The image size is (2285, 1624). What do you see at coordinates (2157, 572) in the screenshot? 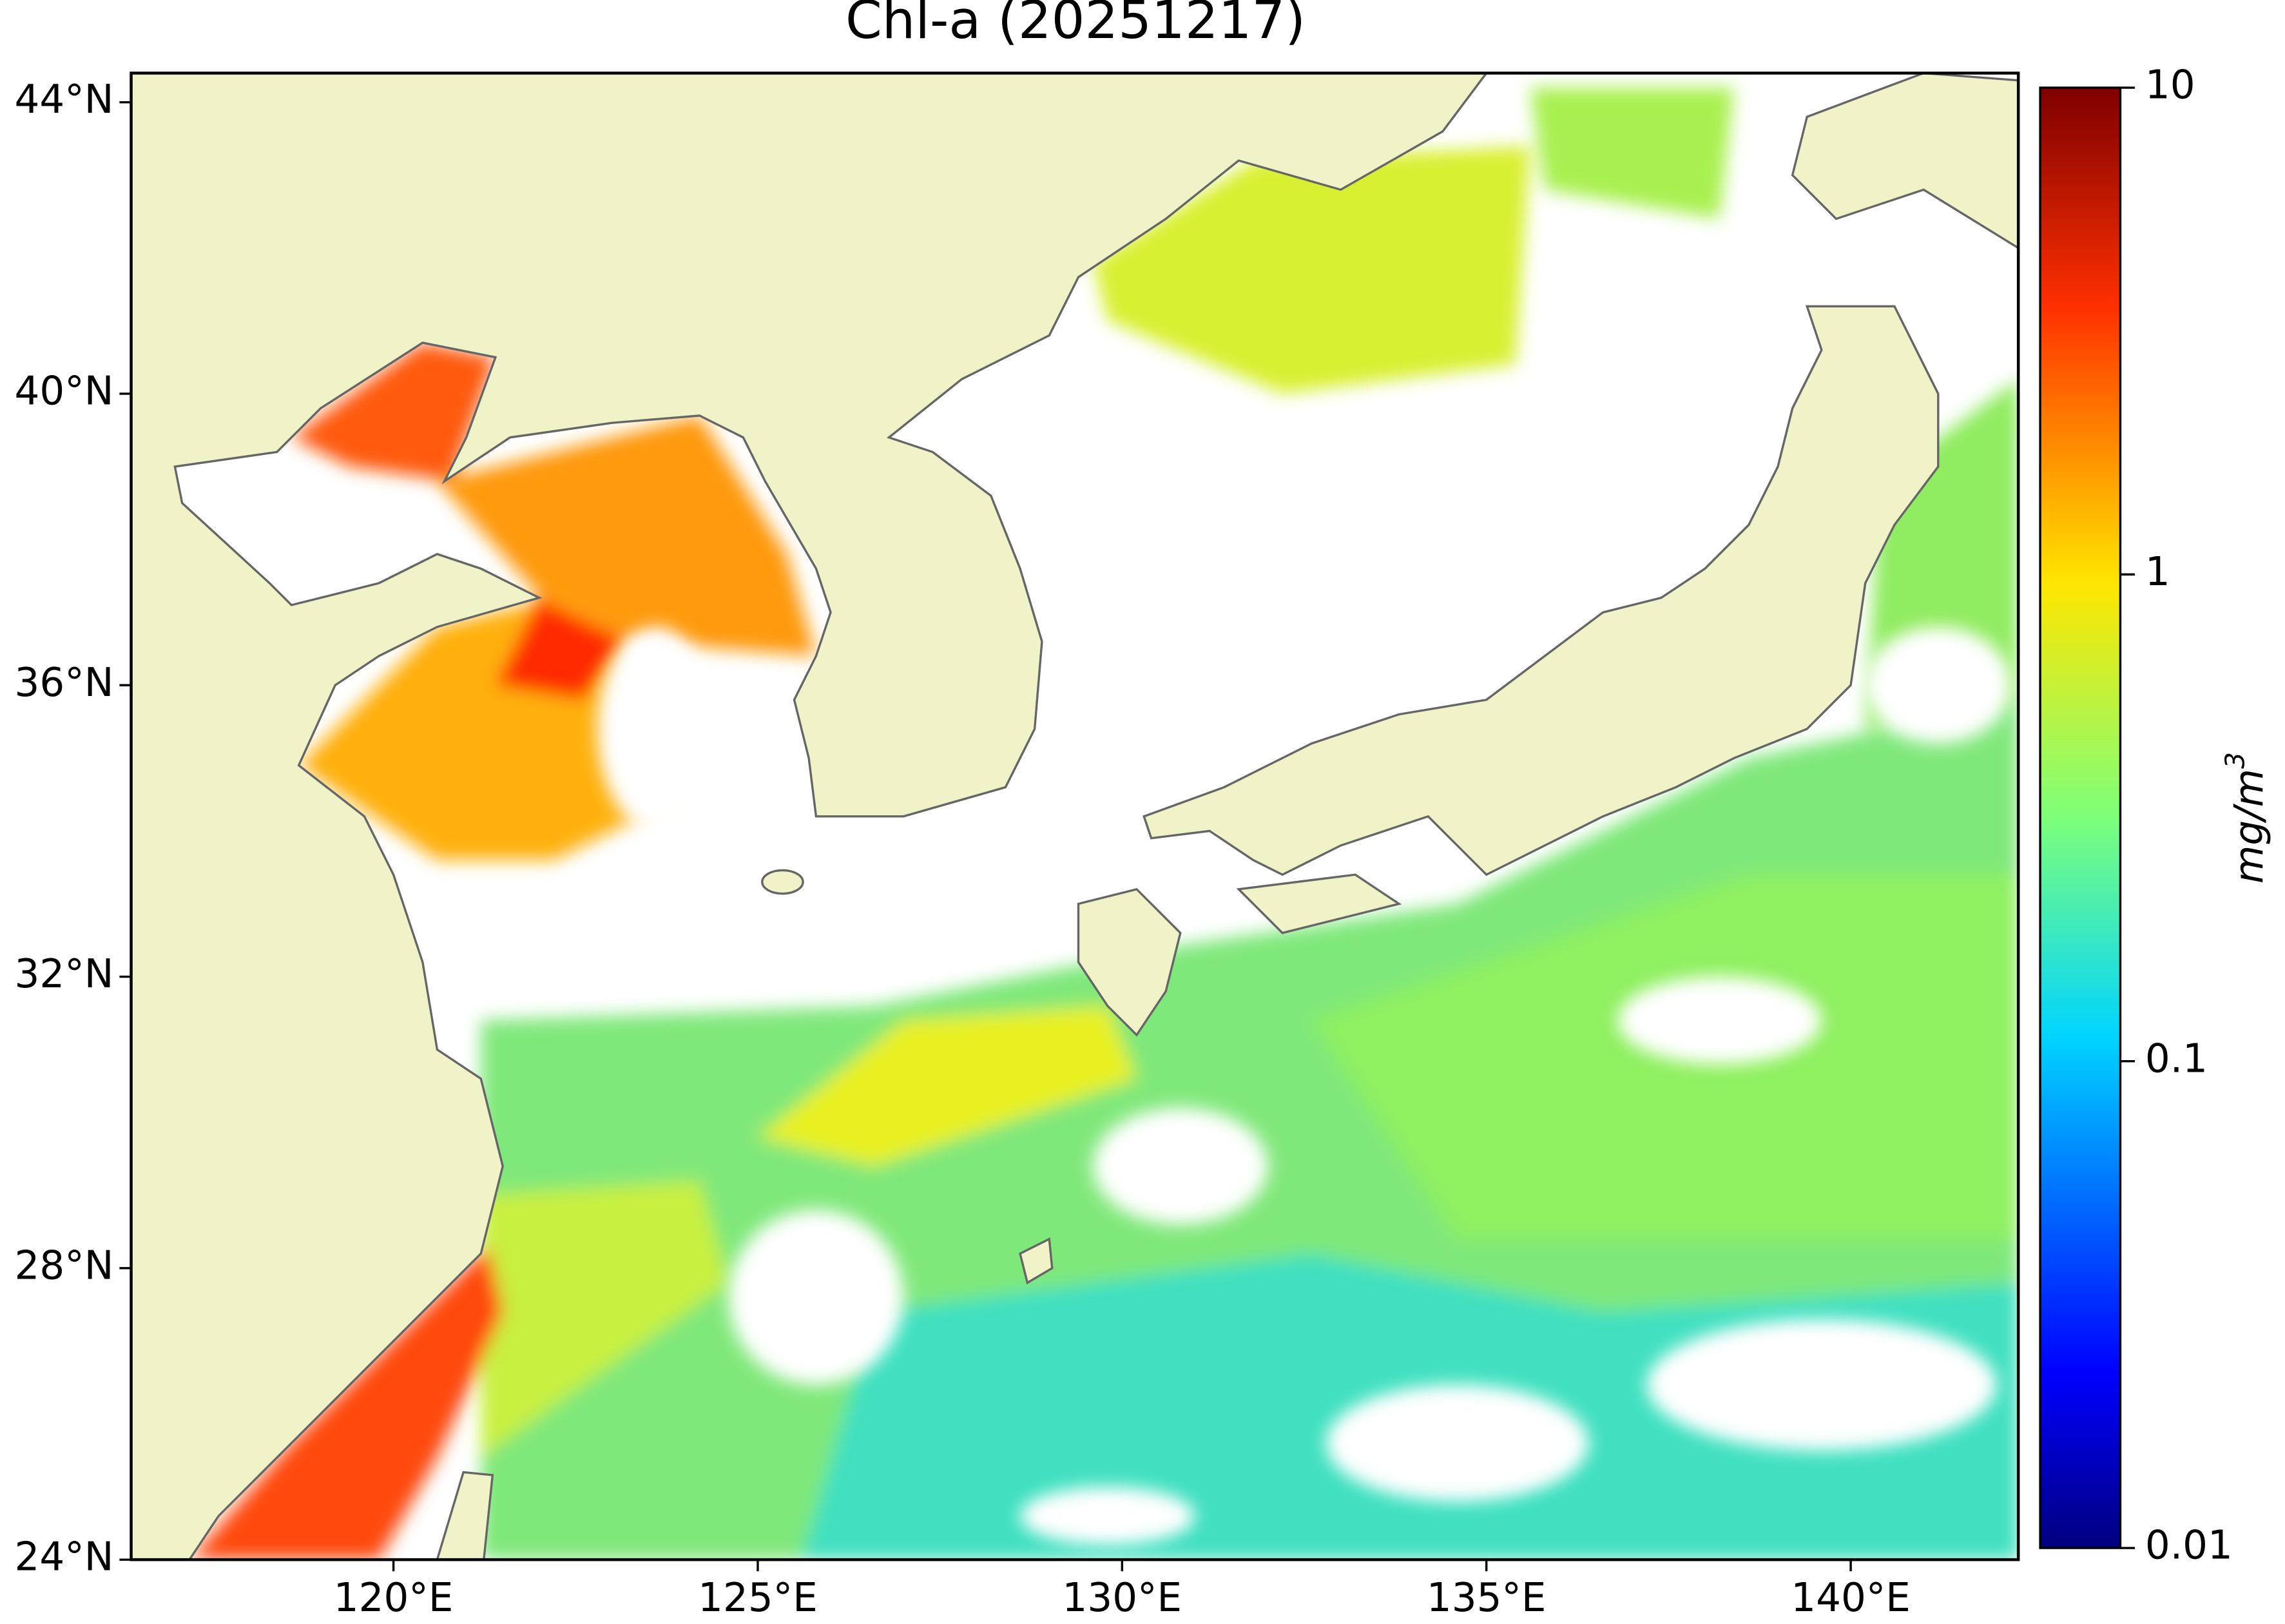
I see `colorbar-tick-label: 1` at bounding box center [2157, 572].